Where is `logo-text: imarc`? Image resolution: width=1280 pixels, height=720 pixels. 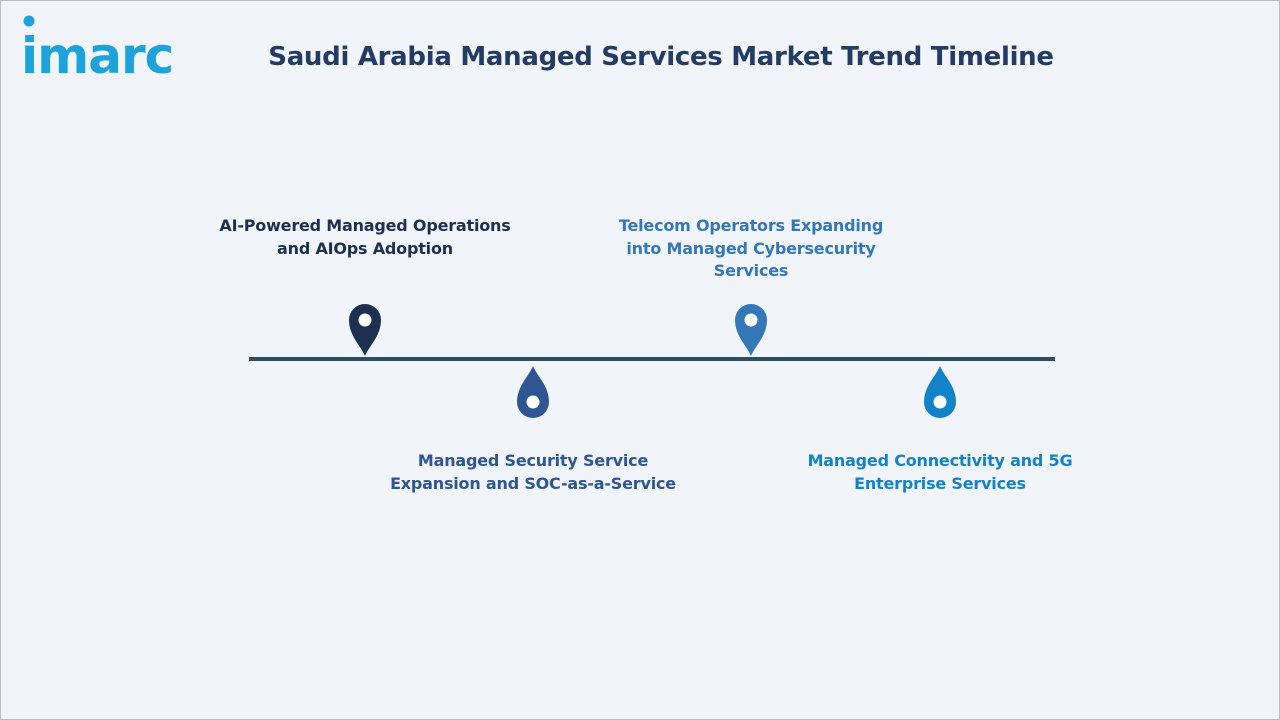
logo-text: imarc is located at coordinates (97, 55).